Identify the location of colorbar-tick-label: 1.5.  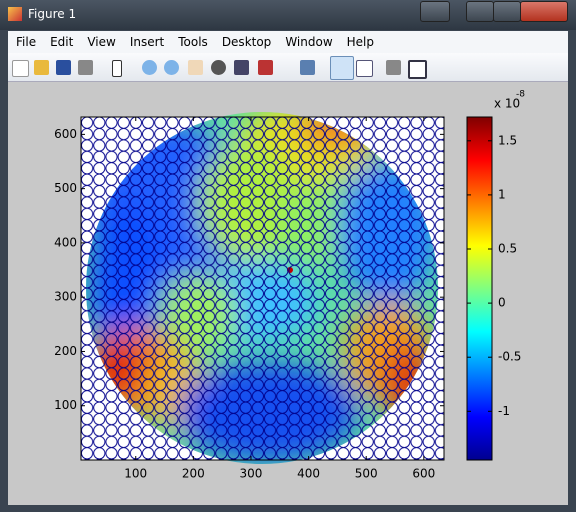
(507, 140).